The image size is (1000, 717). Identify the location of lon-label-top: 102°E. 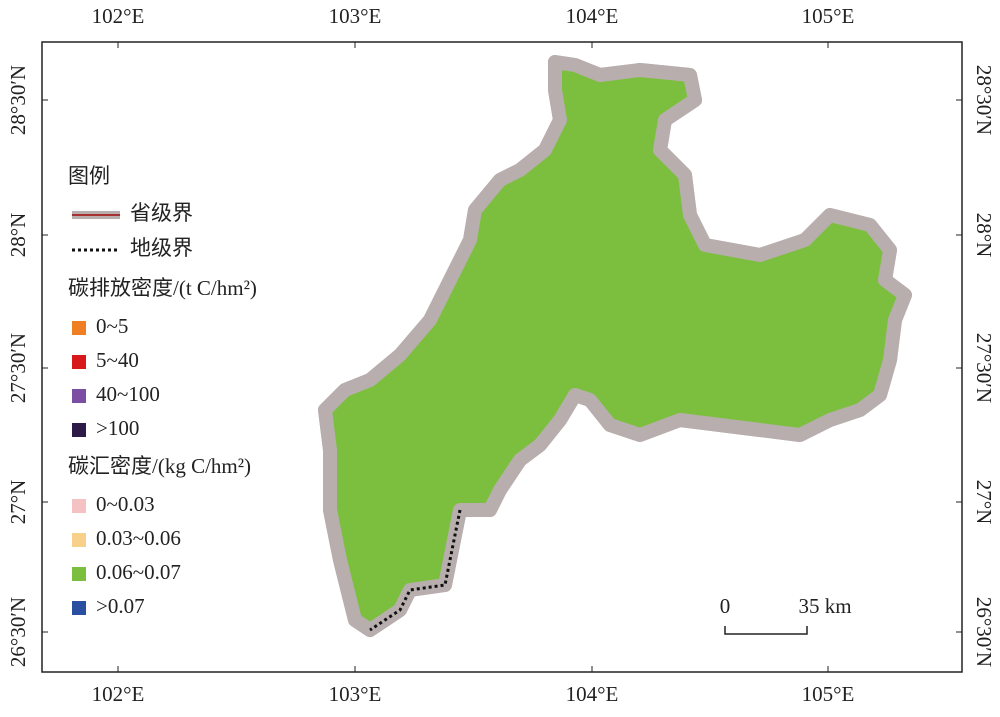
(118, 16).